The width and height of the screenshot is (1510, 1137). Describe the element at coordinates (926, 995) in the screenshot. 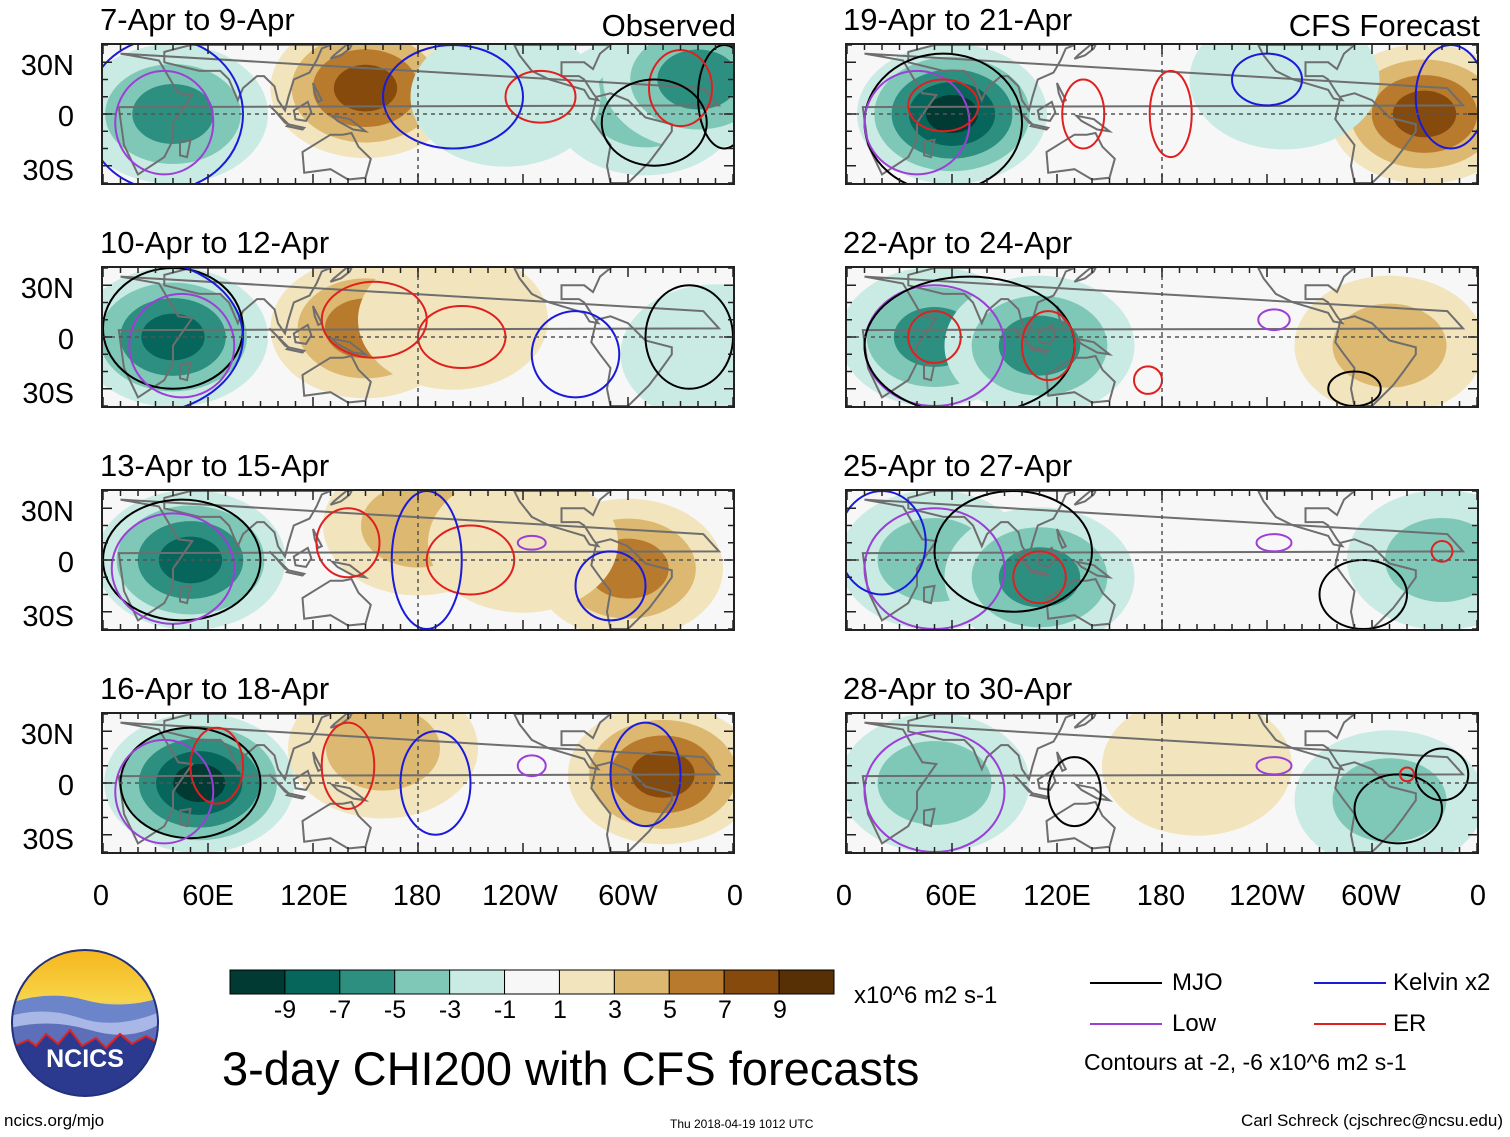

I see `colorbar-units: x10^6 m2 s-1` at that location.